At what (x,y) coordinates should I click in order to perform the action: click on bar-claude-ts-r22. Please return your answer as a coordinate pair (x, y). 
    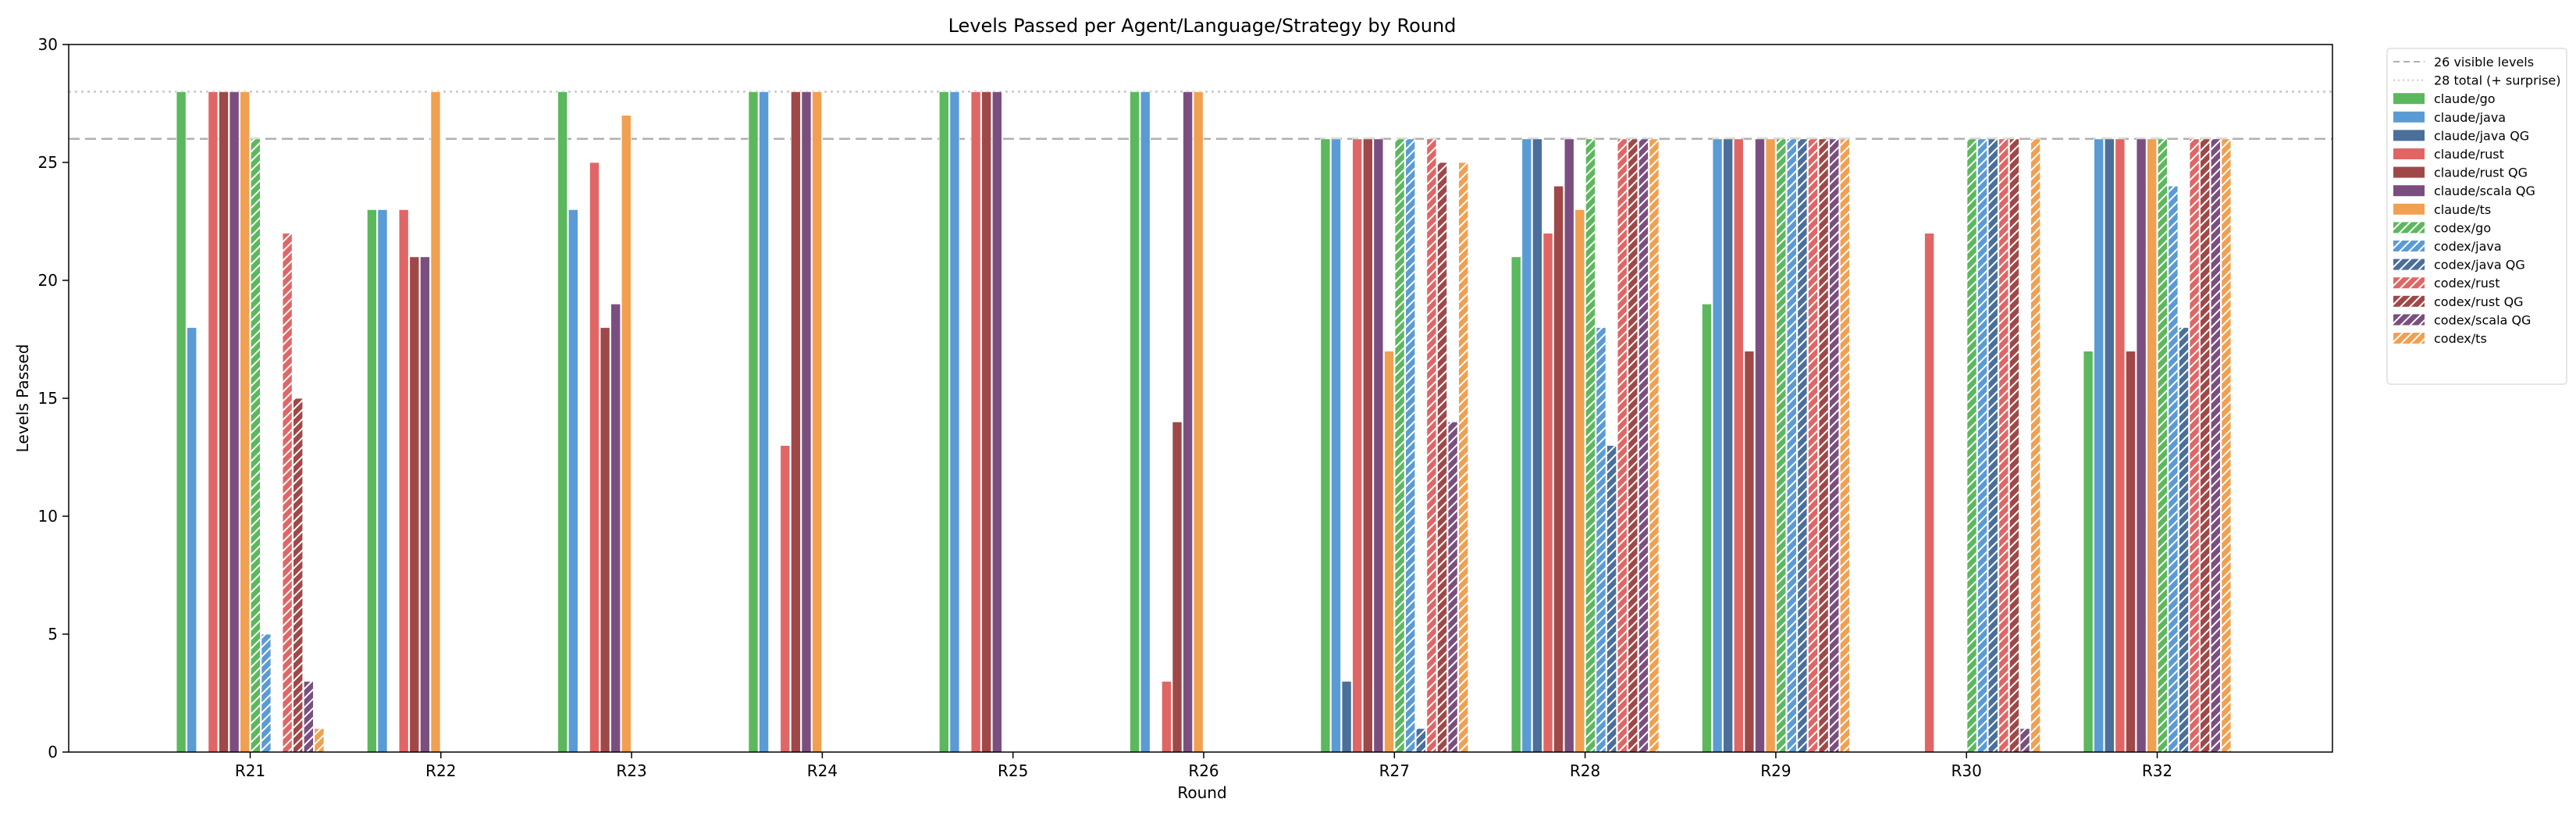
    Looking at the image, I should click on (435, 422).